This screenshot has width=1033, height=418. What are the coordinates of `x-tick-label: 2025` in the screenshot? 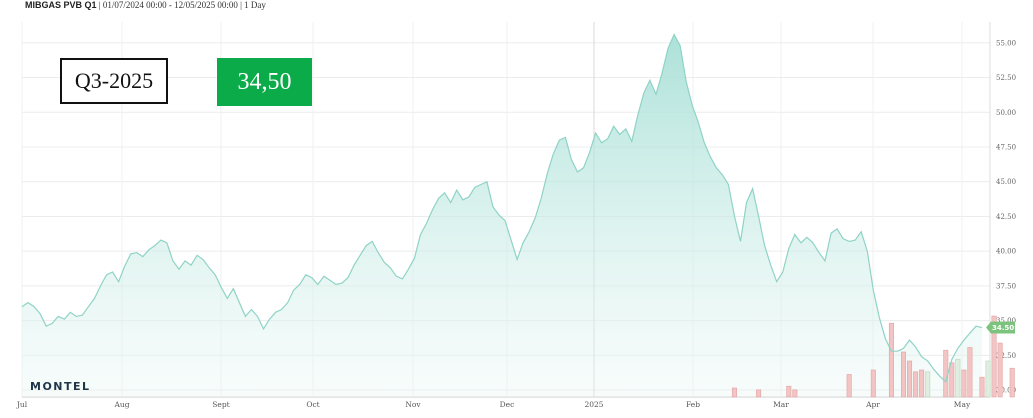 It's located at (593, 404).